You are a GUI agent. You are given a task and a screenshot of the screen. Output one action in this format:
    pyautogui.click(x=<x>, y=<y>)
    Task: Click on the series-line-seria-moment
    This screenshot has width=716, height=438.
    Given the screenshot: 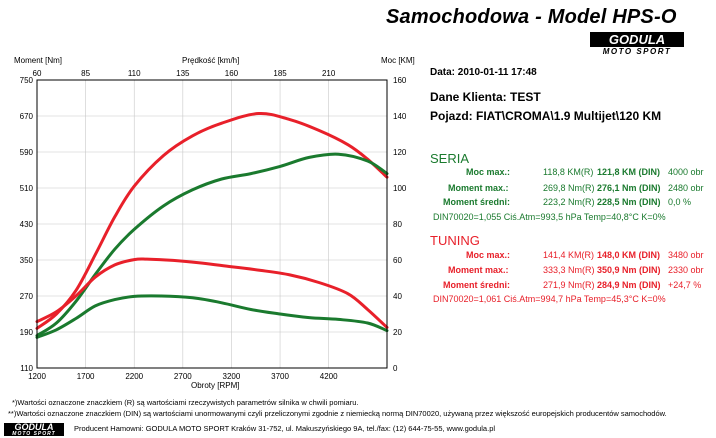 What is the action you would take?
    pyautogui.click(x=212, y=316)
    